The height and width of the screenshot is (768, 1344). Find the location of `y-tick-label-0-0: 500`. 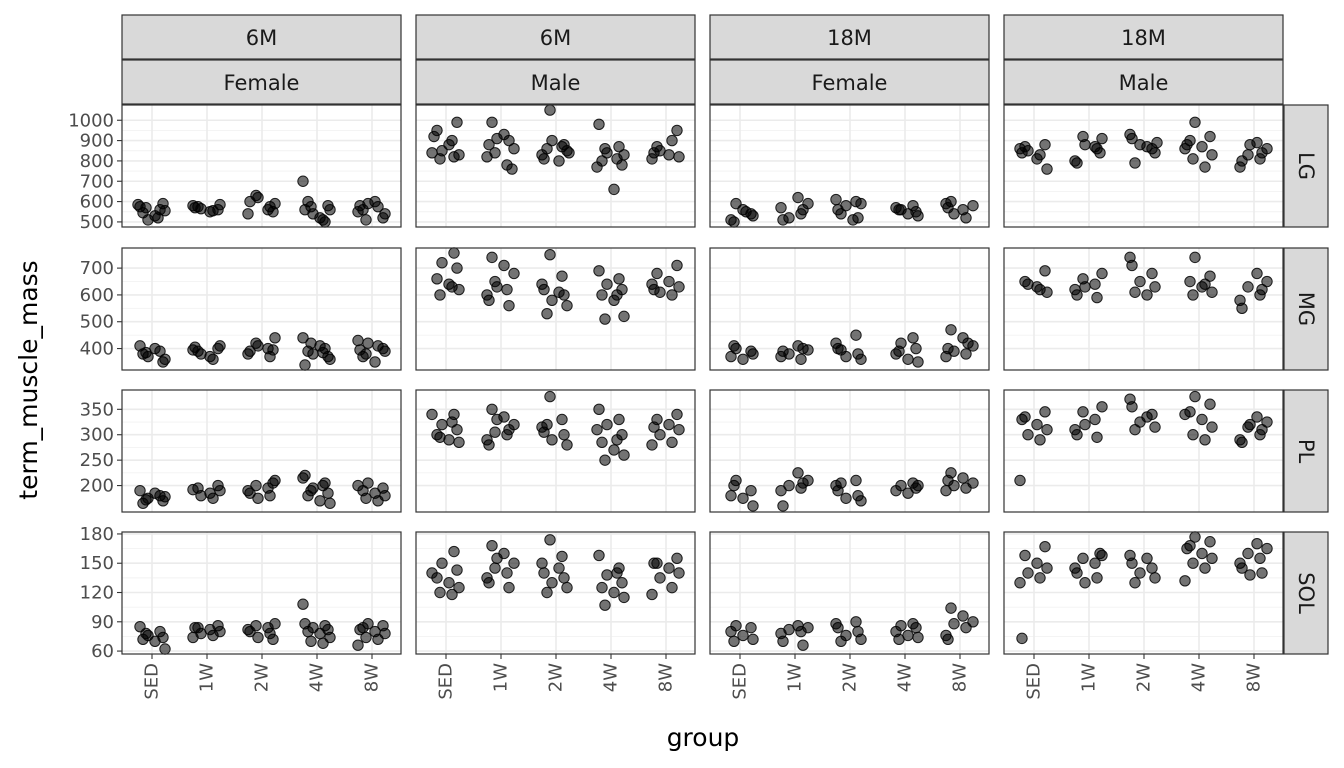

y-tick-label-0-0: 500 is located at coordinates (97, 222).